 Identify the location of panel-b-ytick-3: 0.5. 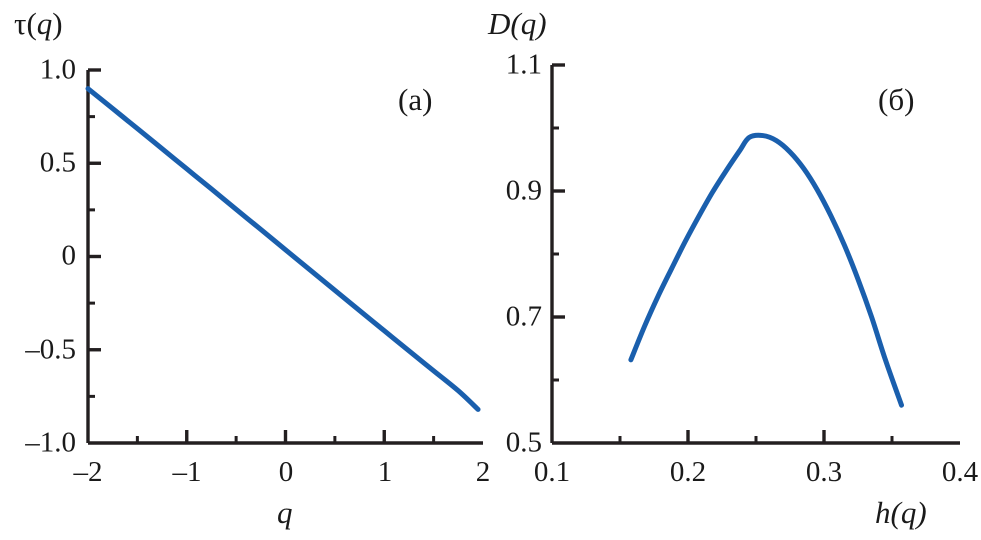
(523, 442).